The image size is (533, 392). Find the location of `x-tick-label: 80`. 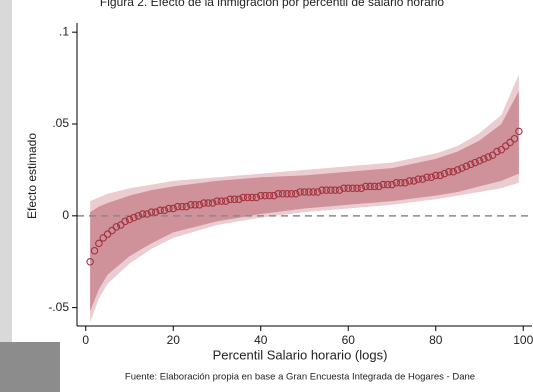

x-tick-label: 80 is located at coordinates (436, 340).